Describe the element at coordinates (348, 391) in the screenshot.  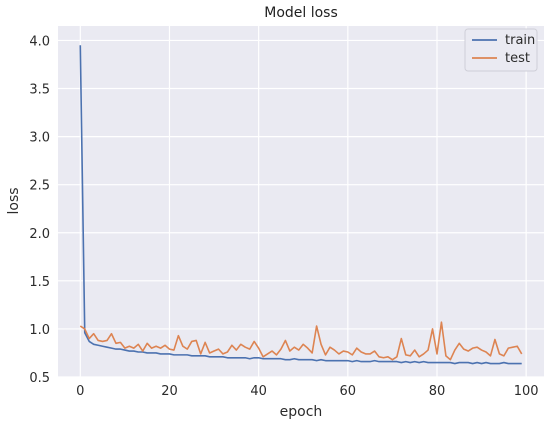
I see `x-tick-label: 60` at that location.